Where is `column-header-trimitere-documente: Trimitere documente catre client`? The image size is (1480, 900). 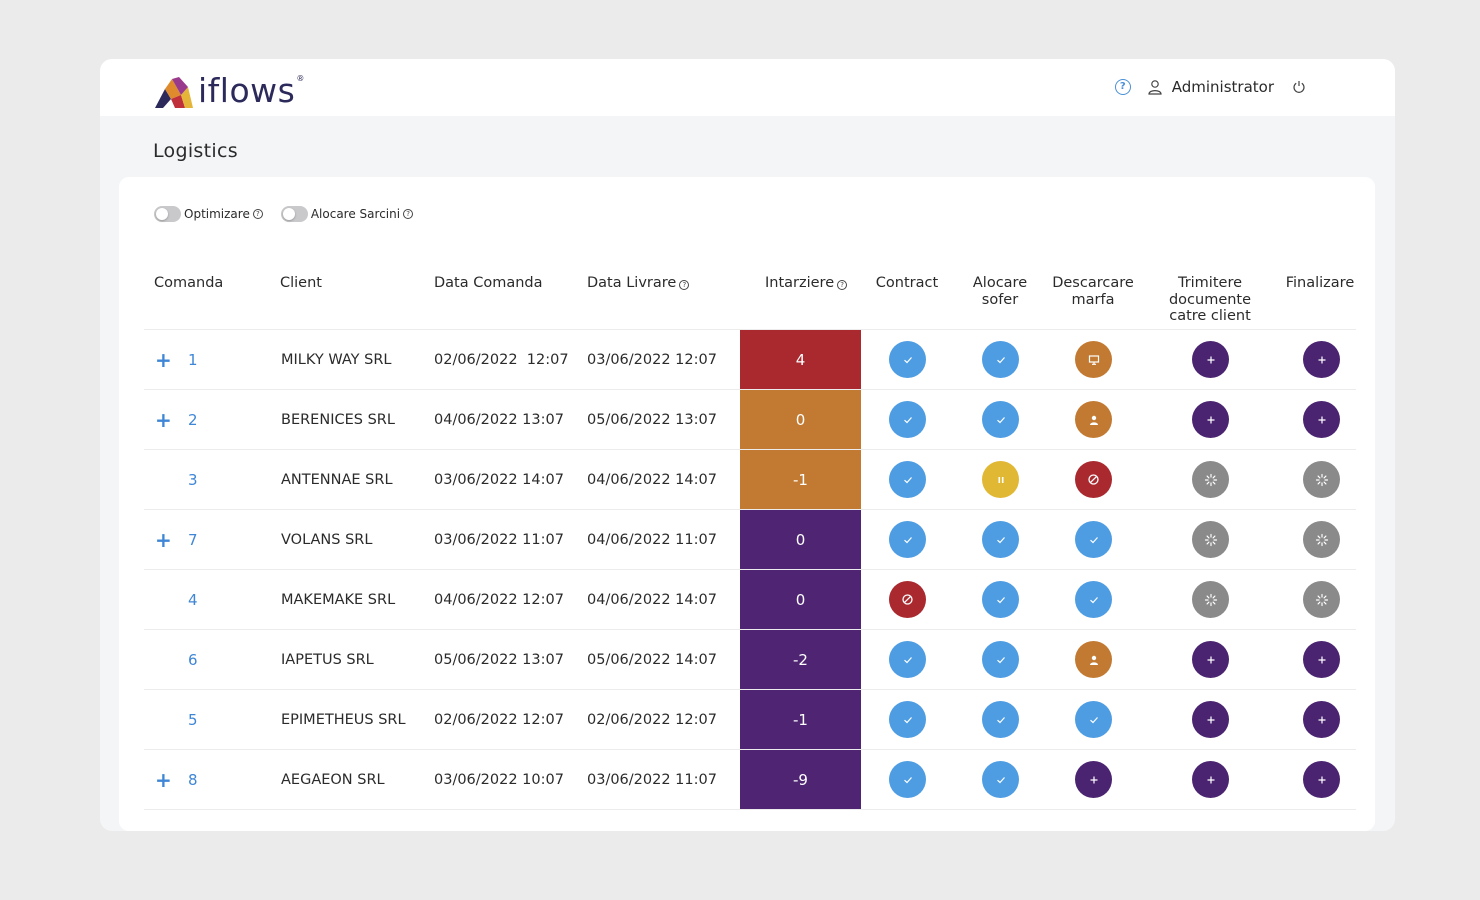
column-header-trimitere-documente: Trimitere documente catre client is located at coordinates (1210, 300).